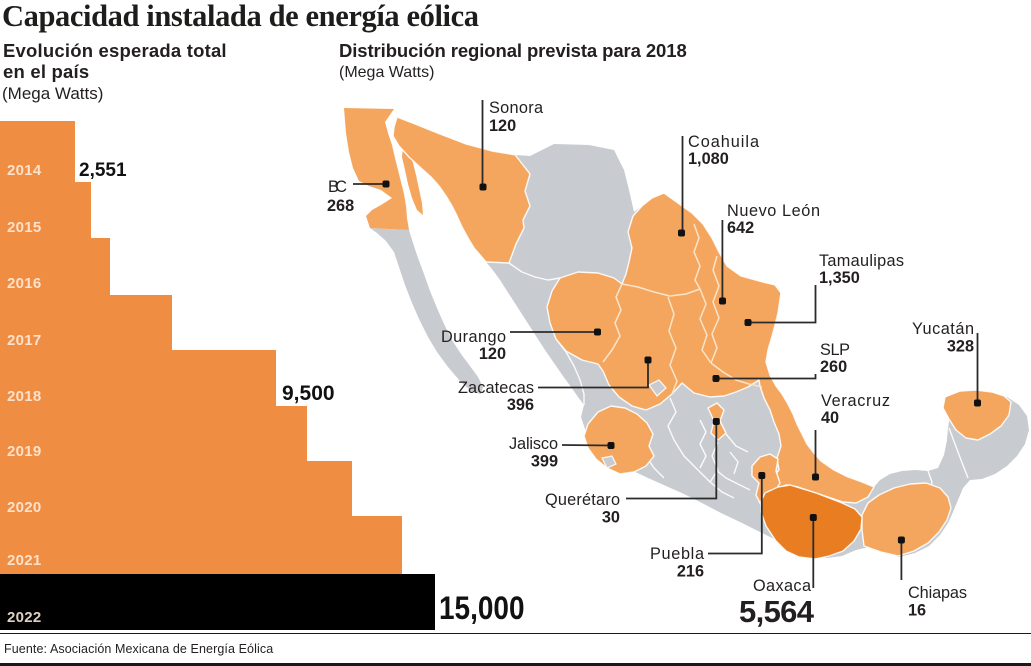 This screenshot has width=1031, height=666. I want to click on svg-text: SLP, so click(835, 350).